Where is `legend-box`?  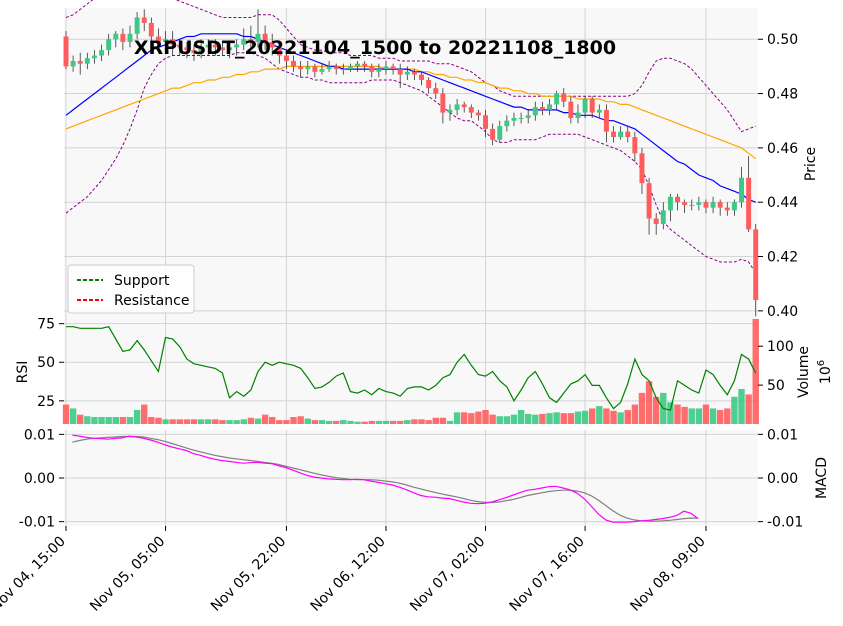
legend-box is located at coordinates (131, 289).